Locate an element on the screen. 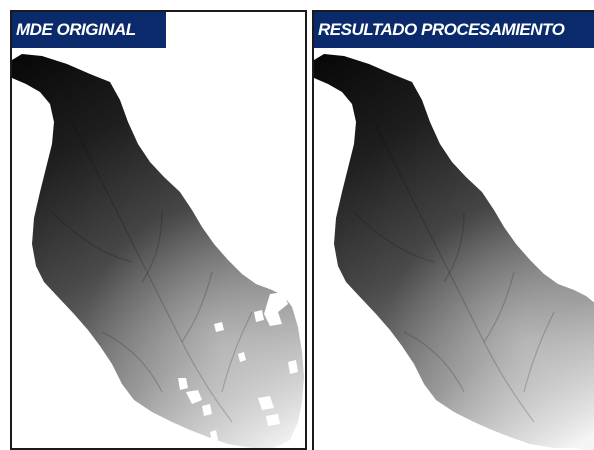  panel-title-processed: RESULTADO PROCESAMIENTO is located at coordinates (454, 30).